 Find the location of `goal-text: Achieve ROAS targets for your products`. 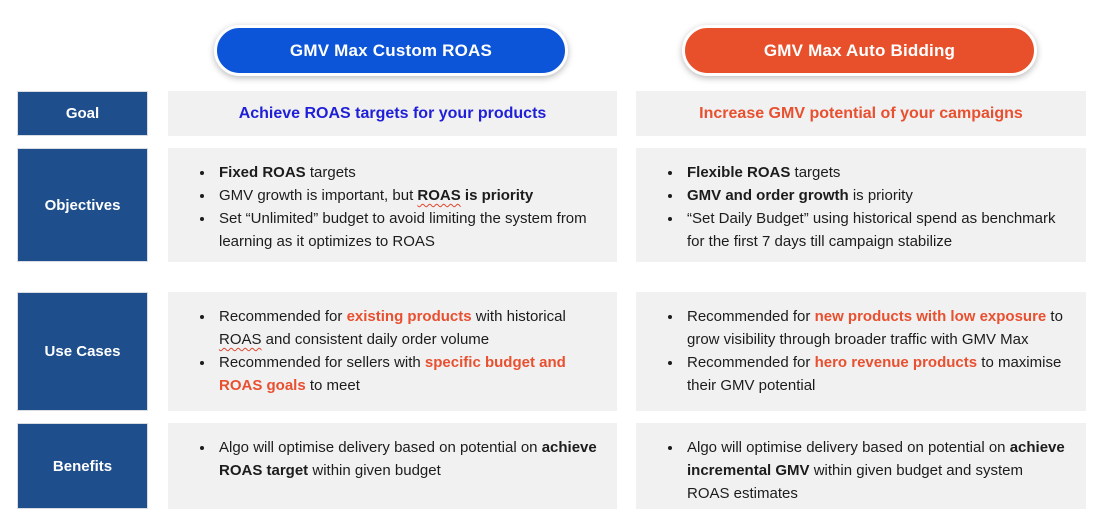

goal-text: Achieve ROAS targets for your products is located at coordinates (392, 113).